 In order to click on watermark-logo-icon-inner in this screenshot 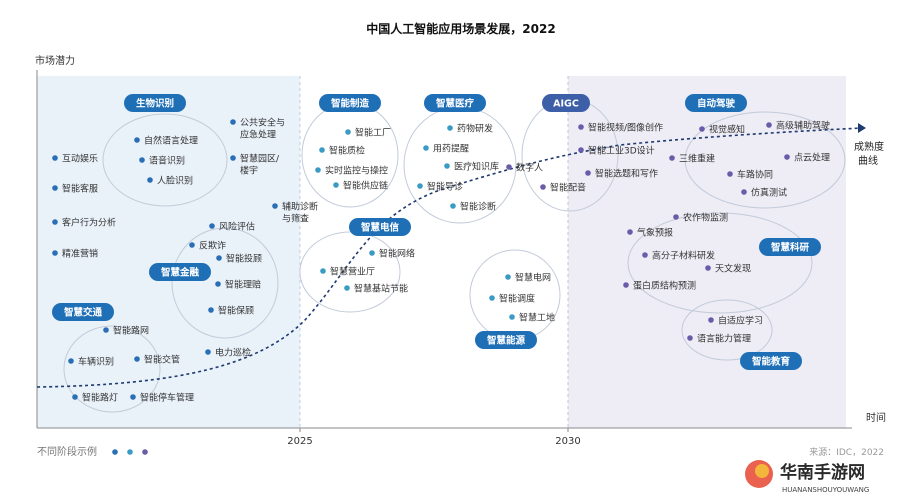, I will do `click(762, 471)`.